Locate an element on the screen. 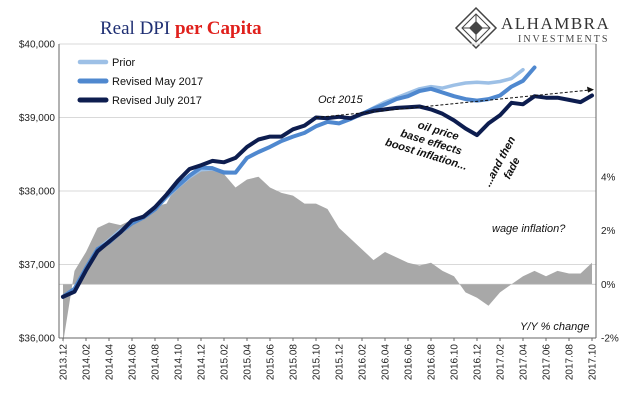 The image size is (641, 401). x-tick-label: 2015.08 is located at coordinates (294, 362).